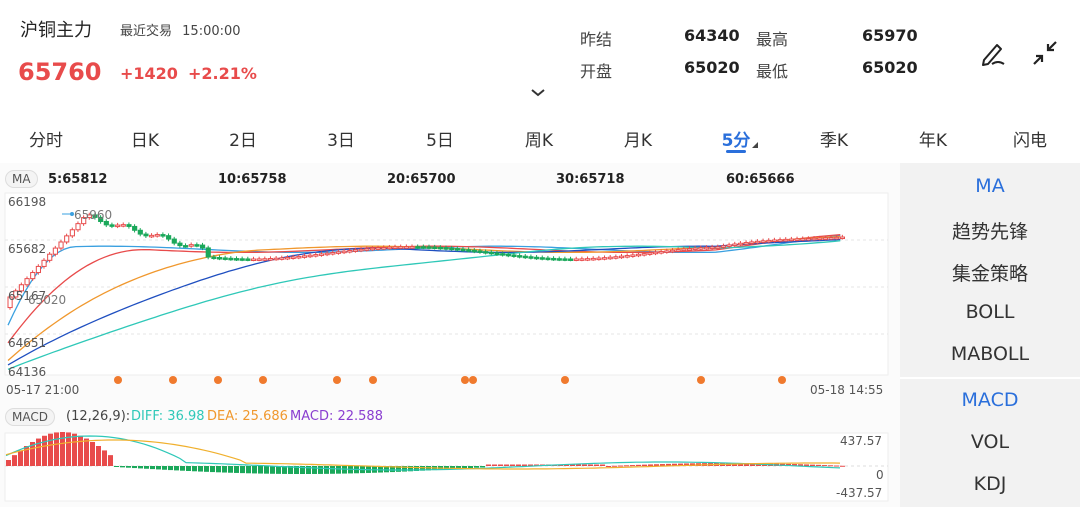 The height and width of the screenshot is (507, 1080). Describe the element at coordinates (990, 312) in the screenshot. I see `panel-item-boll: BOLL` at that location.